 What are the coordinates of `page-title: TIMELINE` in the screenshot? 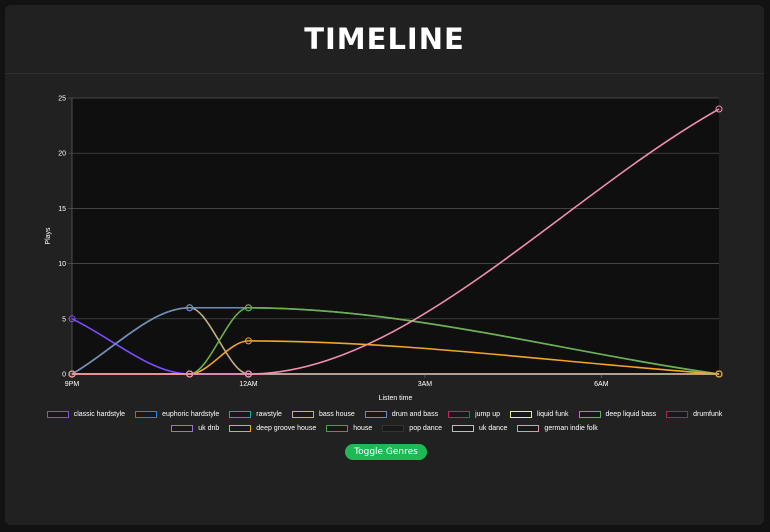 It's located at (384, 39).